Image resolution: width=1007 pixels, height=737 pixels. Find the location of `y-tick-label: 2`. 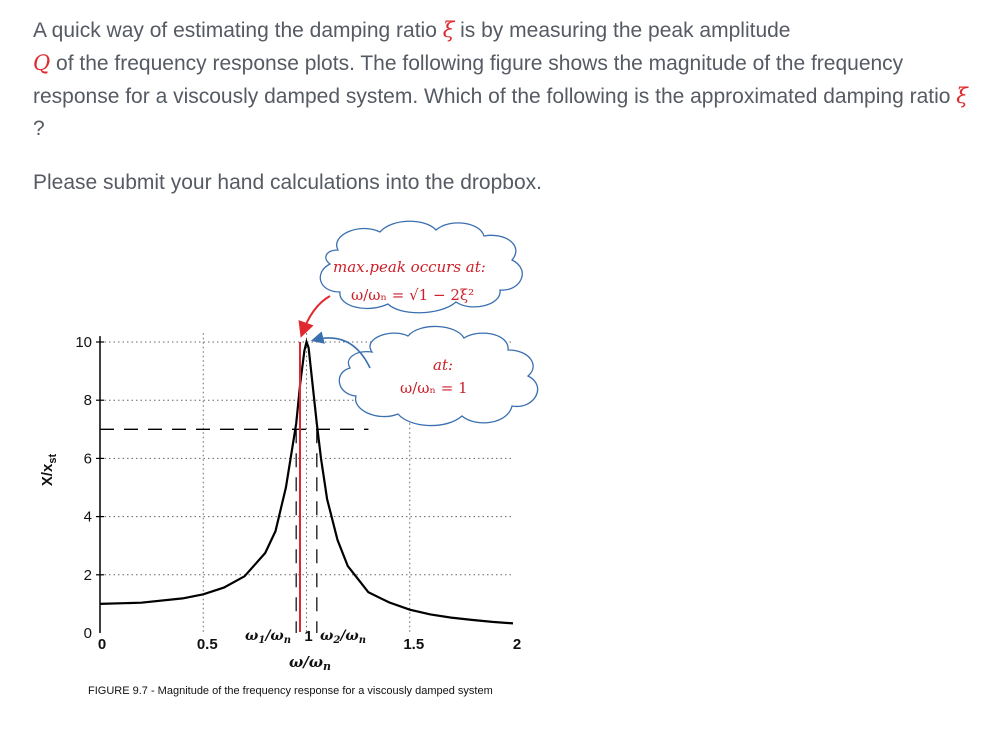

y-tick-label: 2 is located at coordinates (88, 575).